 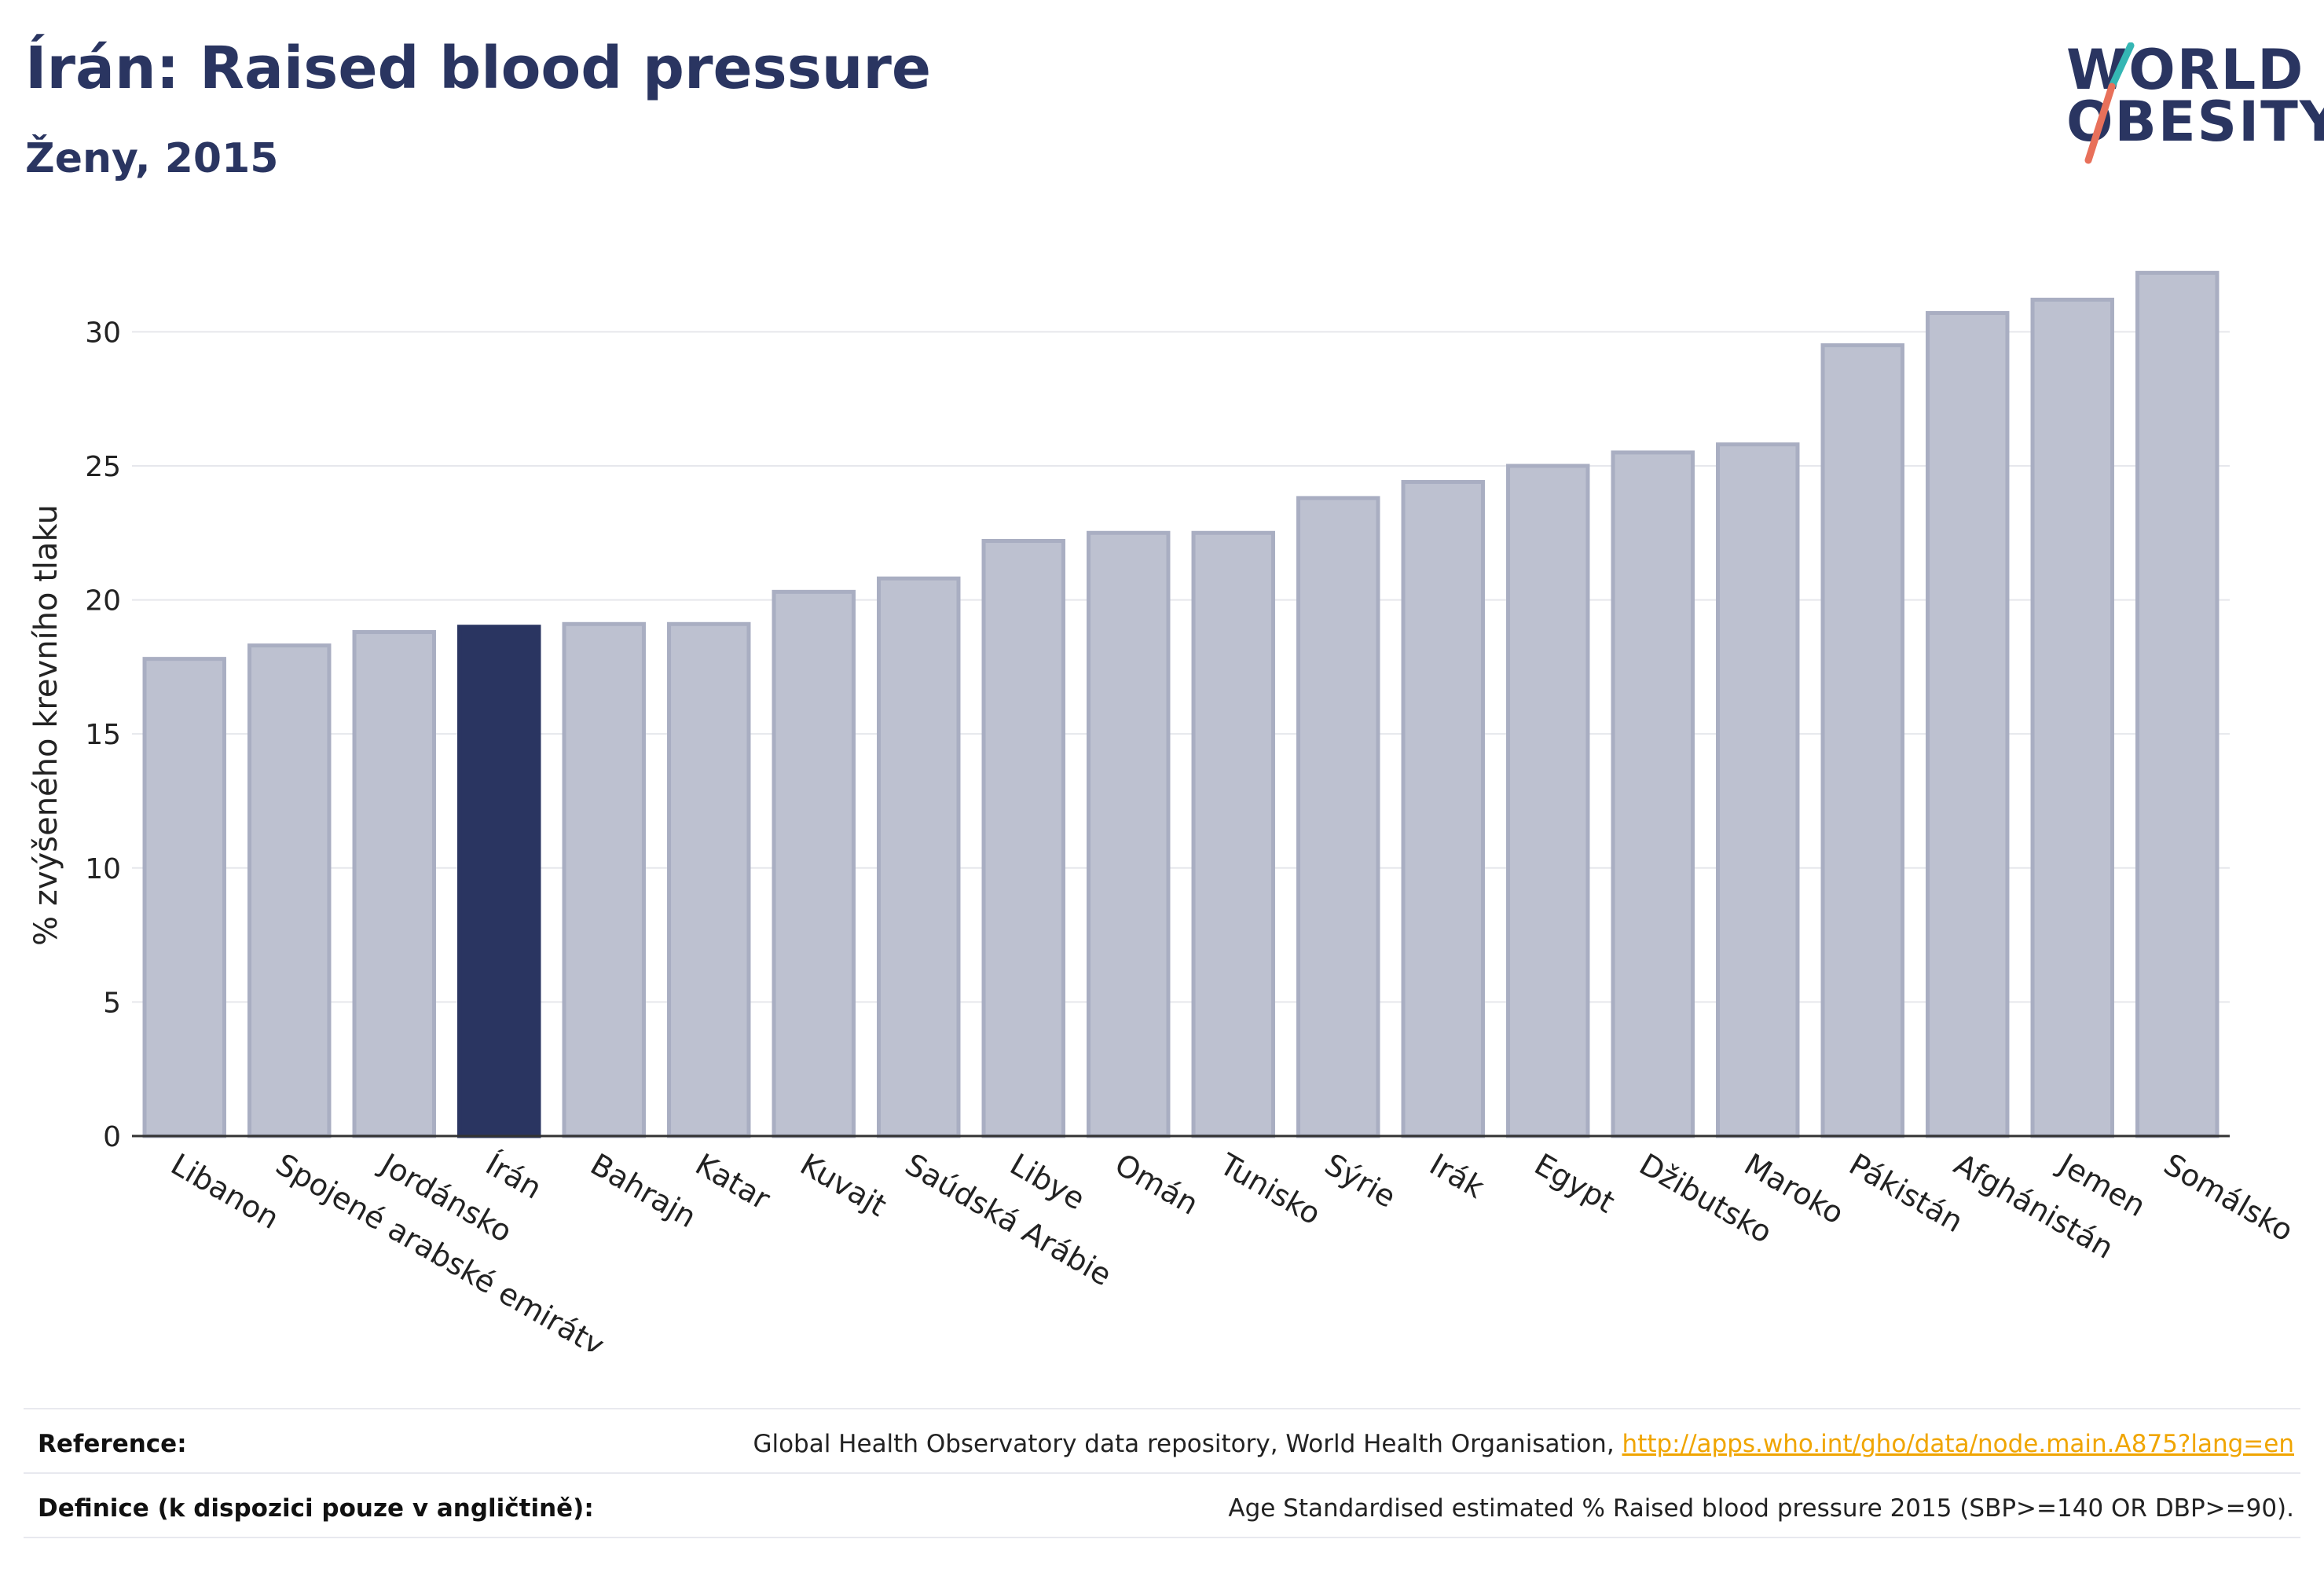 What do you see at coordinates (103, 333) in the screenshot?
I see `y-tick-label: 30` at bounding box center [103, 333].